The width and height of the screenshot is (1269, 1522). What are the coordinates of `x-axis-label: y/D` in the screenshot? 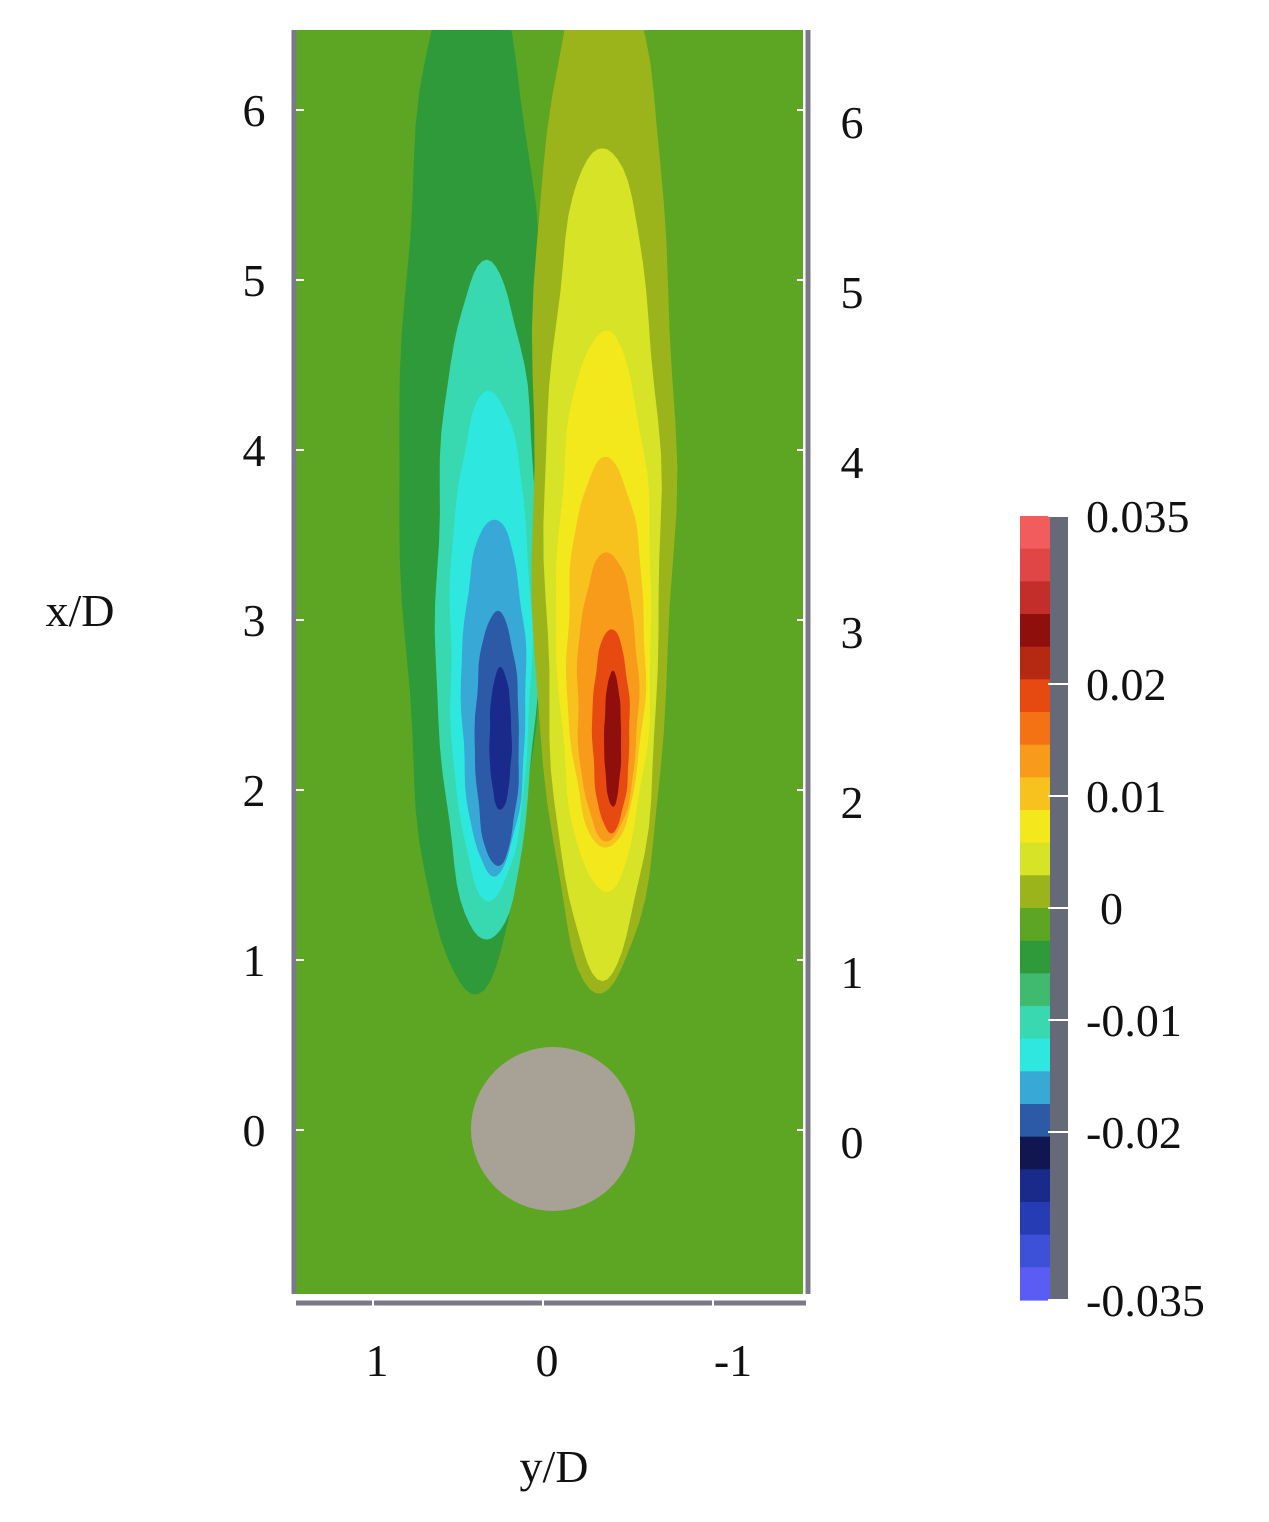 It's located at (554, 1466).